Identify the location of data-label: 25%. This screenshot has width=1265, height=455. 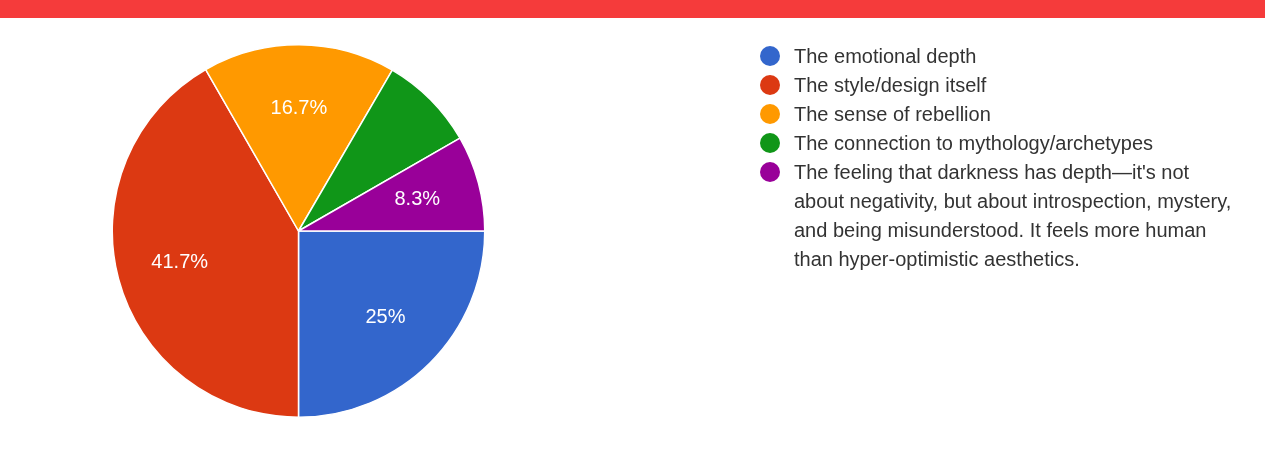
(385, 316).